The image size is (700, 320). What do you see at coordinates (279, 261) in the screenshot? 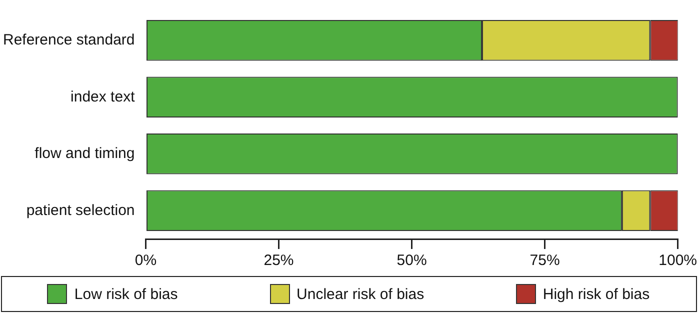
I see `x-tick-label: 25%` at bounding box center [279, 261].